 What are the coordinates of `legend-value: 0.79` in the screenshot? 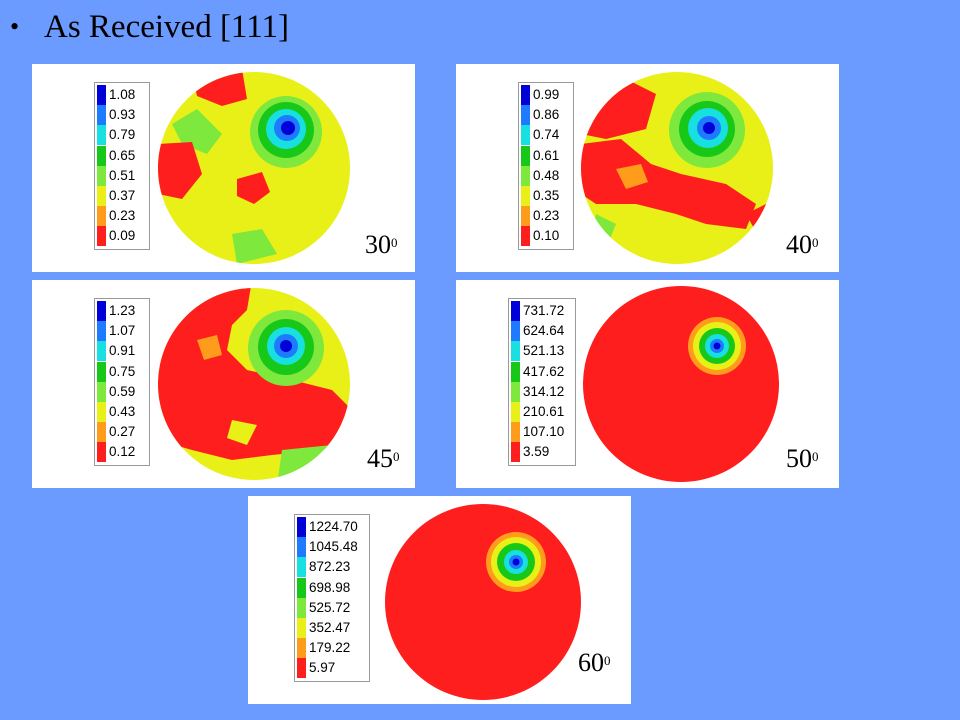 It's located at (122, 135).